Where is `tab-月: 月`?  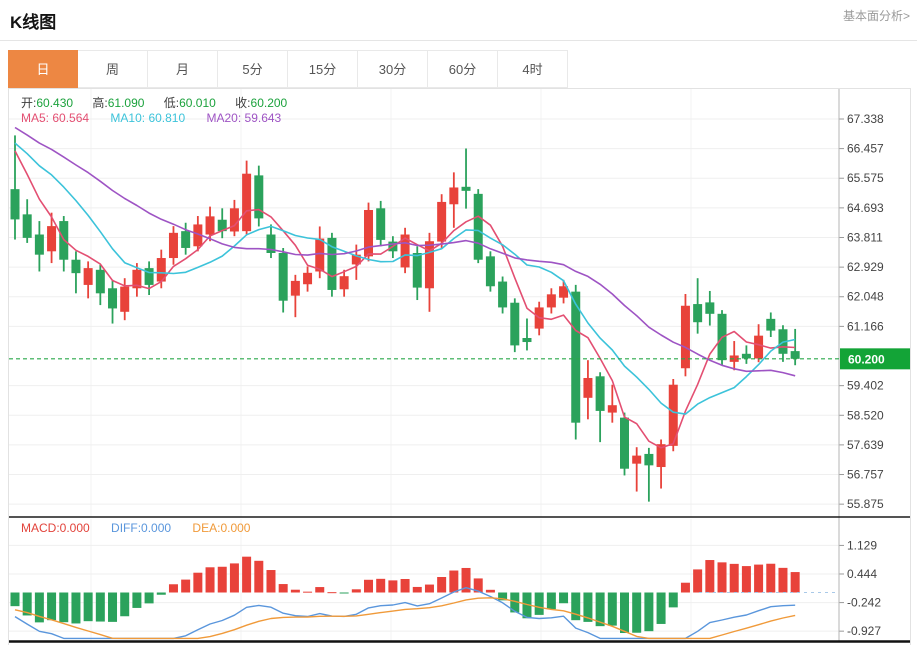
tab-月: 月 is located at coordinates (183, 69).